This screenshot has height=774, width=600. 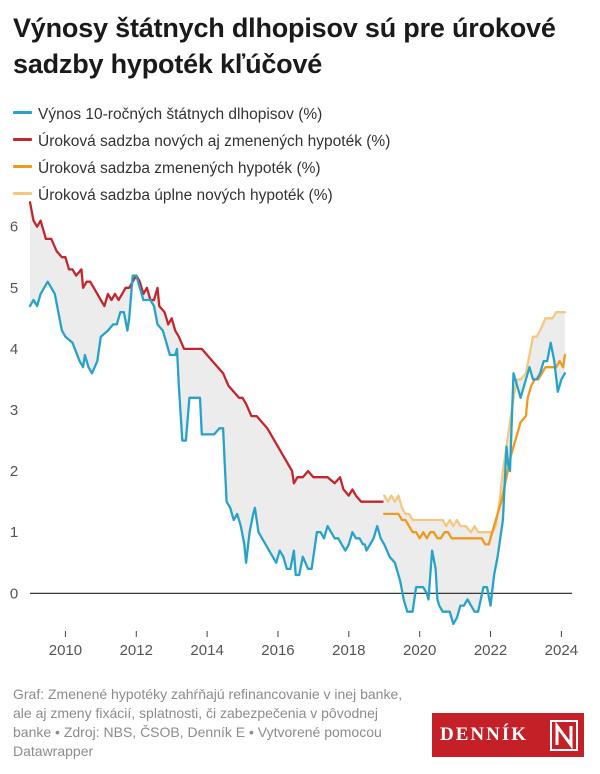 I want to click on legend-item-changed-mortgage: Úroková sadzba zmenených hypoték (%), so click(x=167, y=168).